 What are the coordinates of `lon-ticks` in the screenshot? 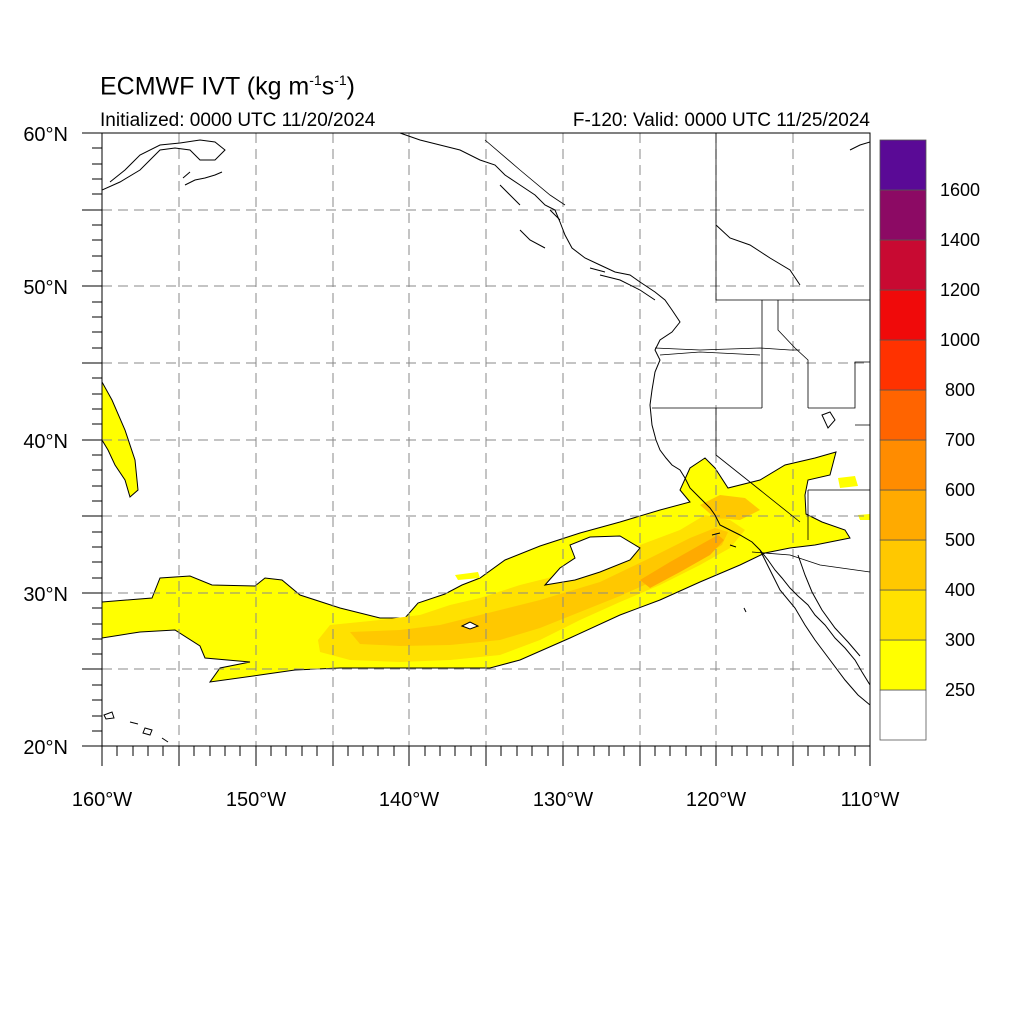 It's located at (486, 756).